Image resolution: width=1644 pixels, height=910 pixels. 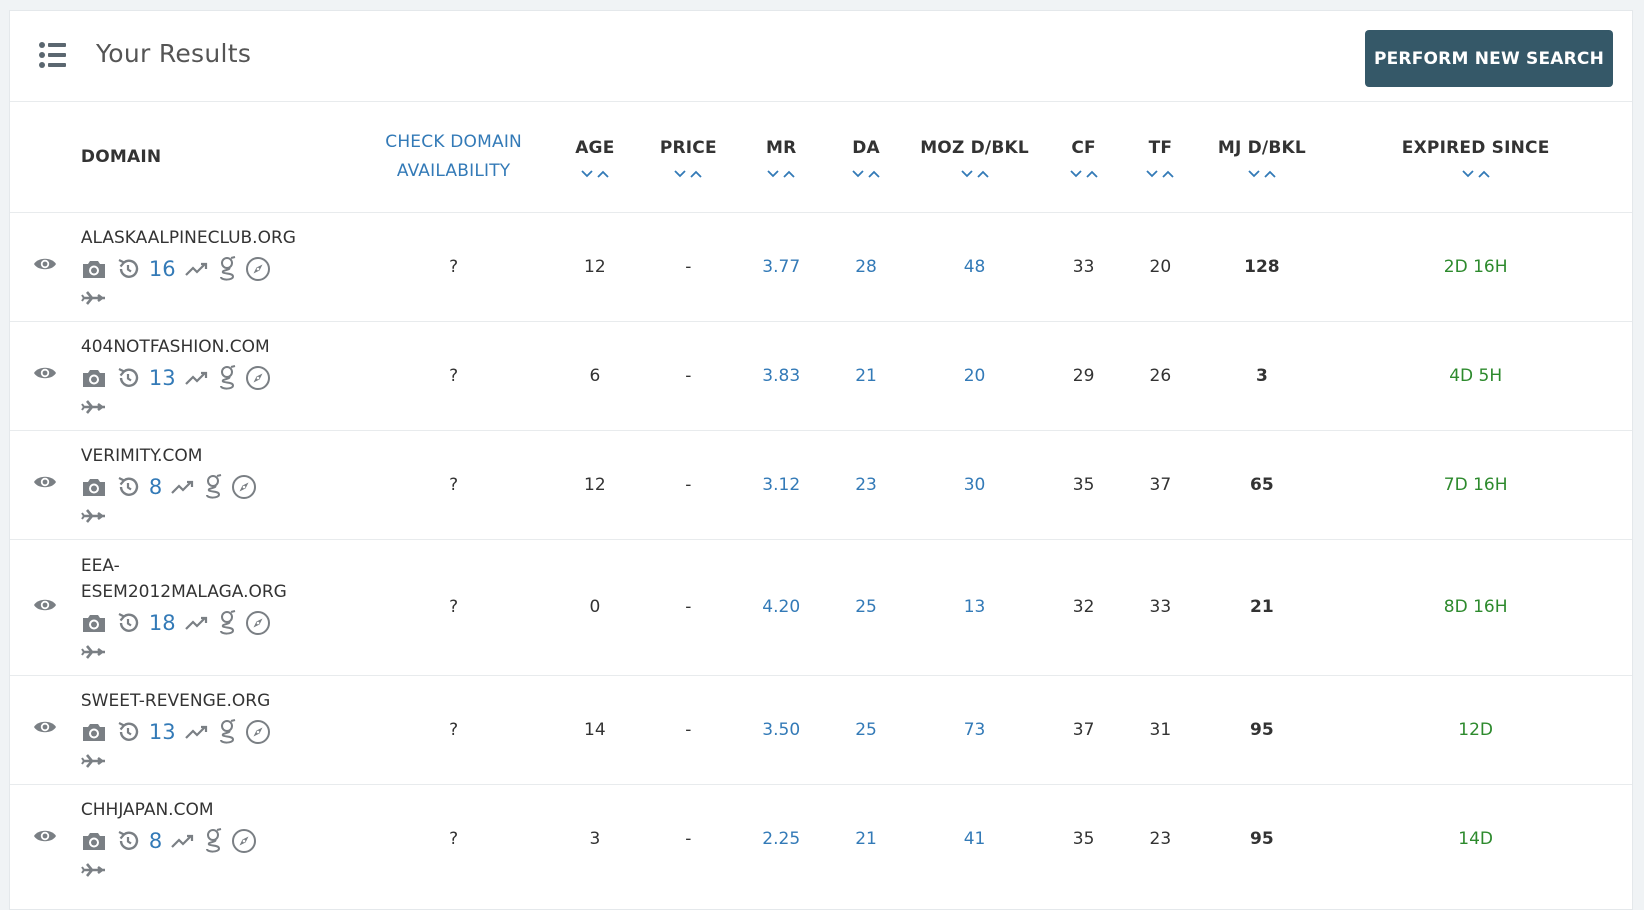 I want to click on mr-cell: 2.25, so click(x=781, y=838).